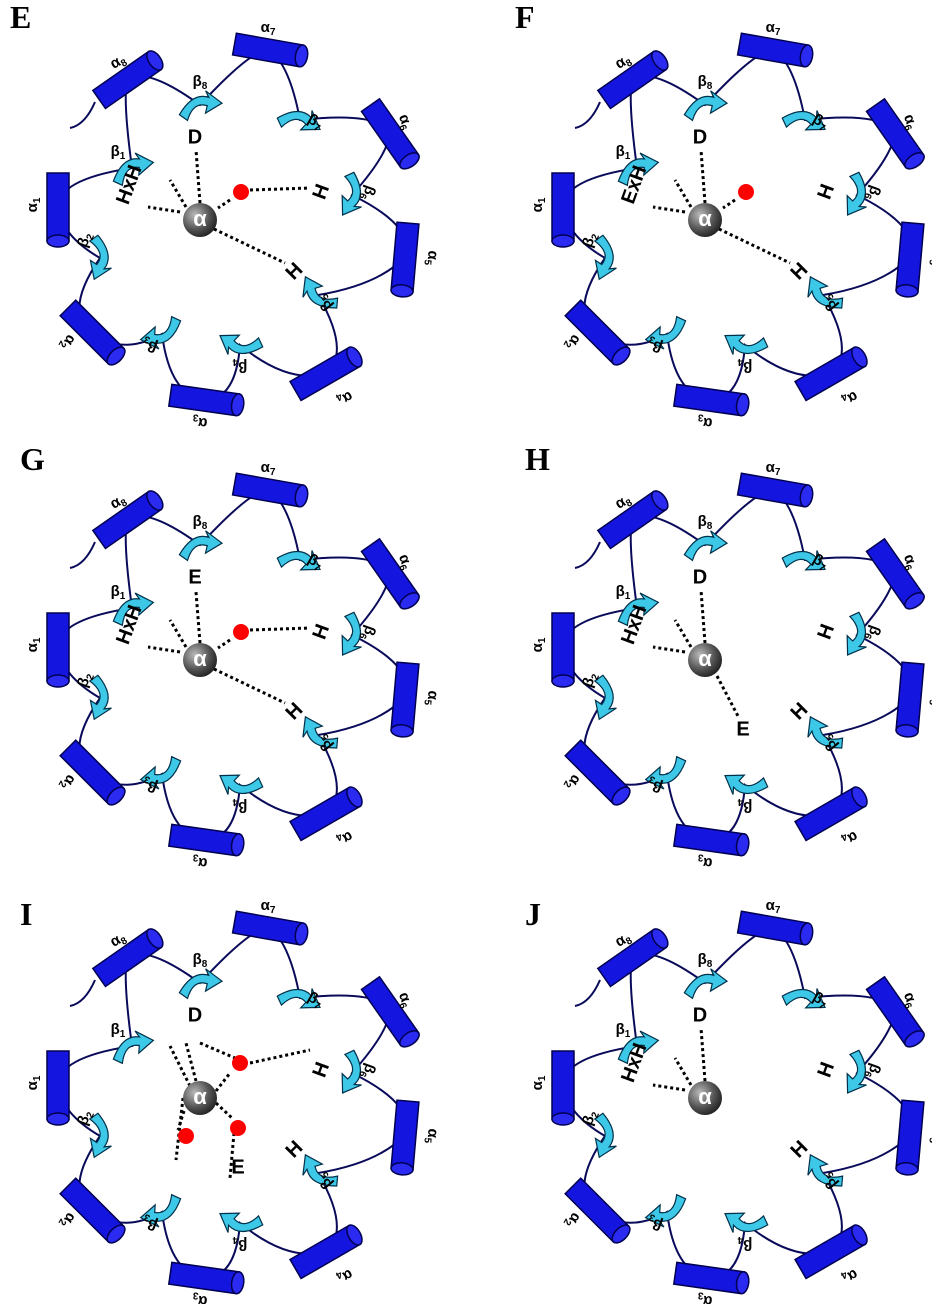 Image resolution: width=932 pixels, height=1304 pixels. I want to click on helix-label: α1, so click(538, 1082).